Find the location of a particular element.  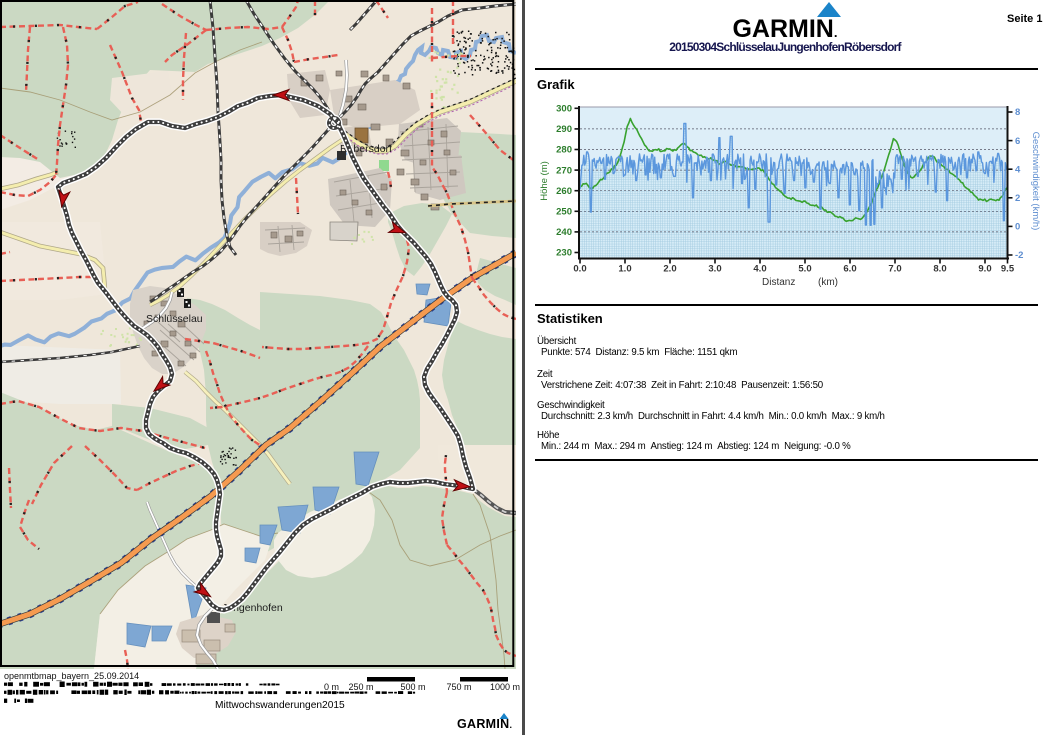

svg-text: 6.0 is located at coordinates (849, 269).